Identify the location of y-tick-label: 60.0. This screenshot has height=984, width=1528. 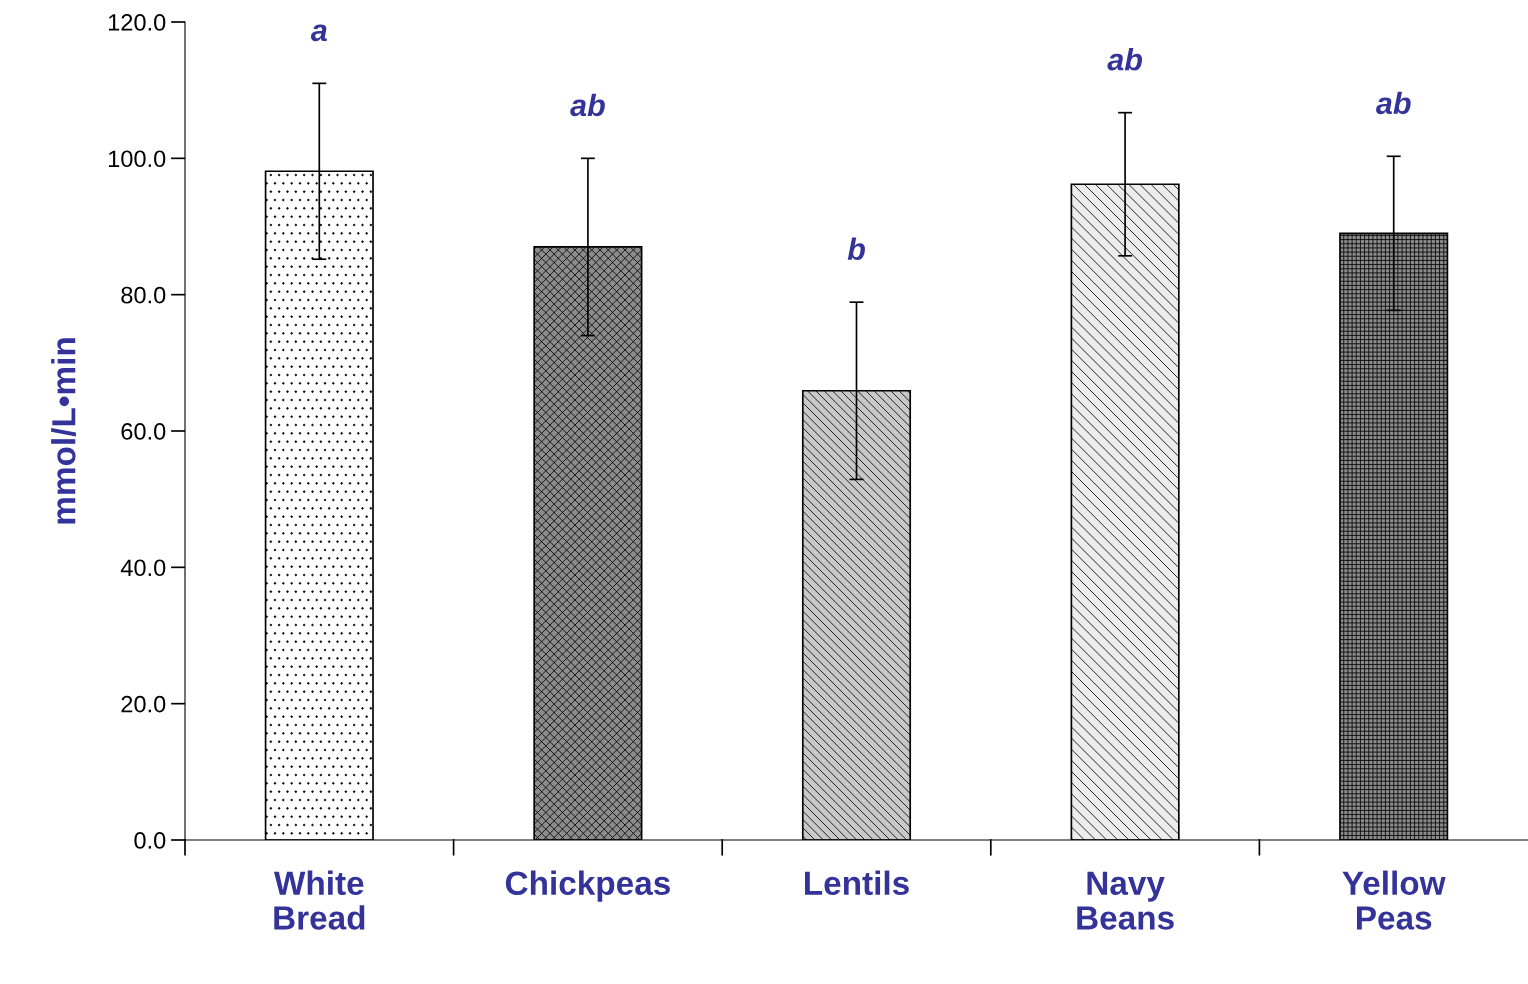
(143, 431).